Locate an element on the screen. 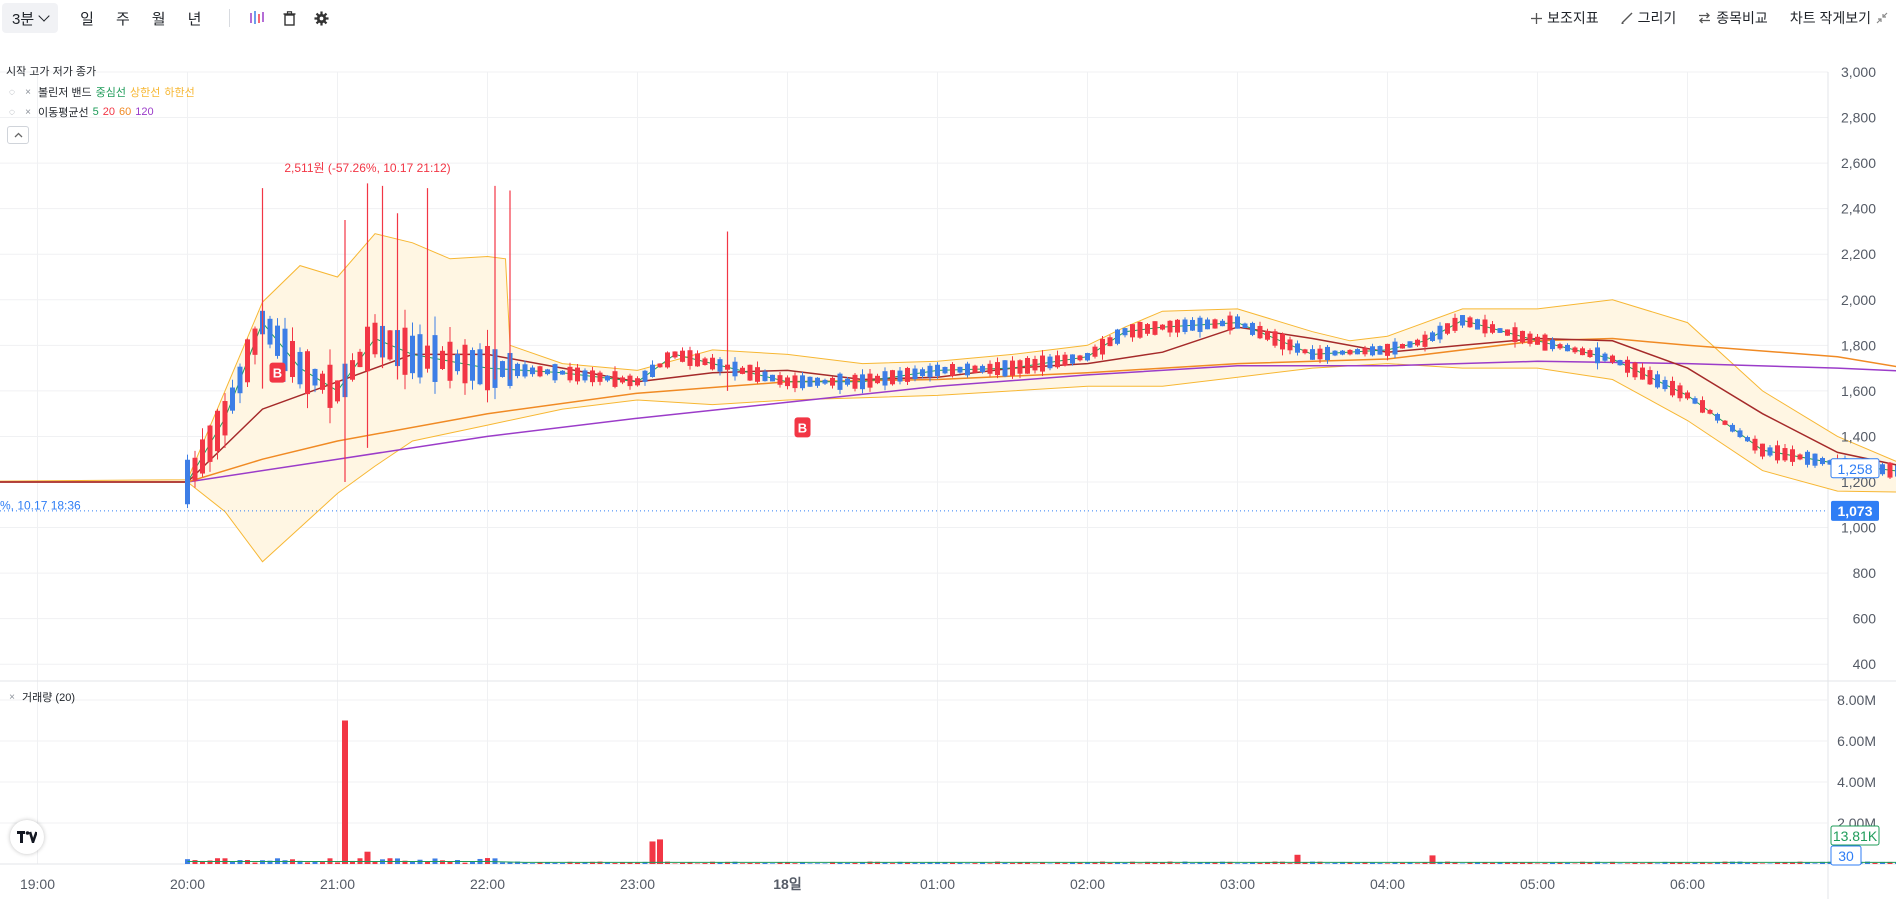 This screenshot has height=899, width=1896. compact-view-button: 차트 작게보기 is located at coordinates (1839, 18).